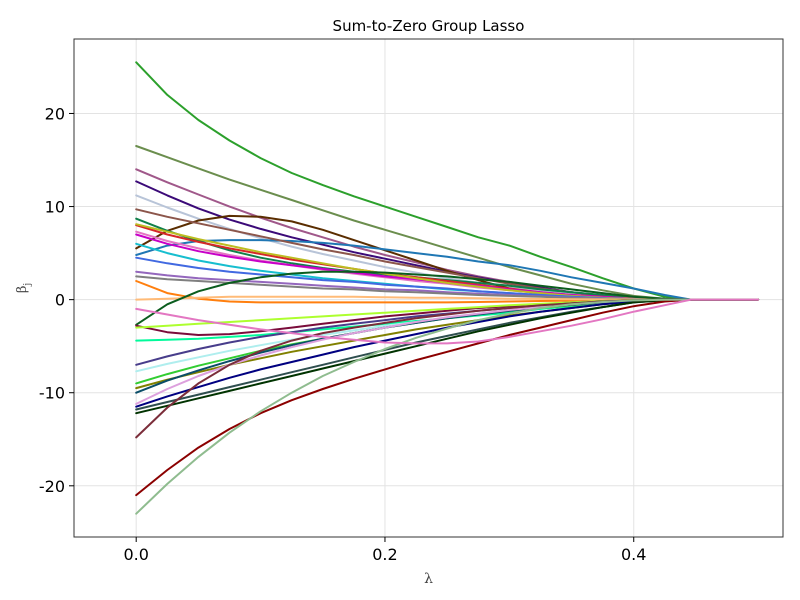 This screenshot has width=800, height=600. I want to click on x-tick-label: 0.2, so click(384, 554).